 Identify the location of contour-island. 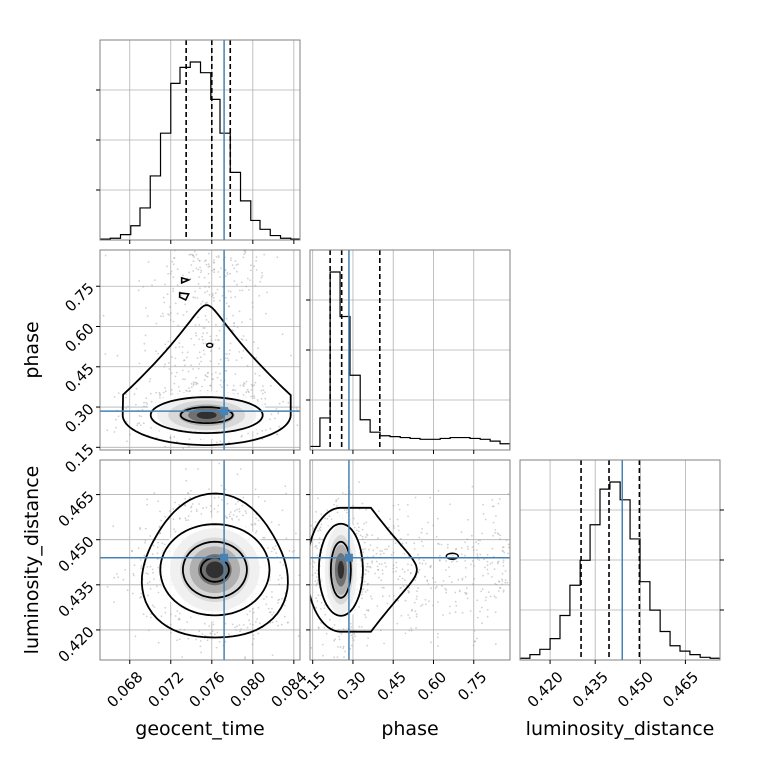
(186, 280).